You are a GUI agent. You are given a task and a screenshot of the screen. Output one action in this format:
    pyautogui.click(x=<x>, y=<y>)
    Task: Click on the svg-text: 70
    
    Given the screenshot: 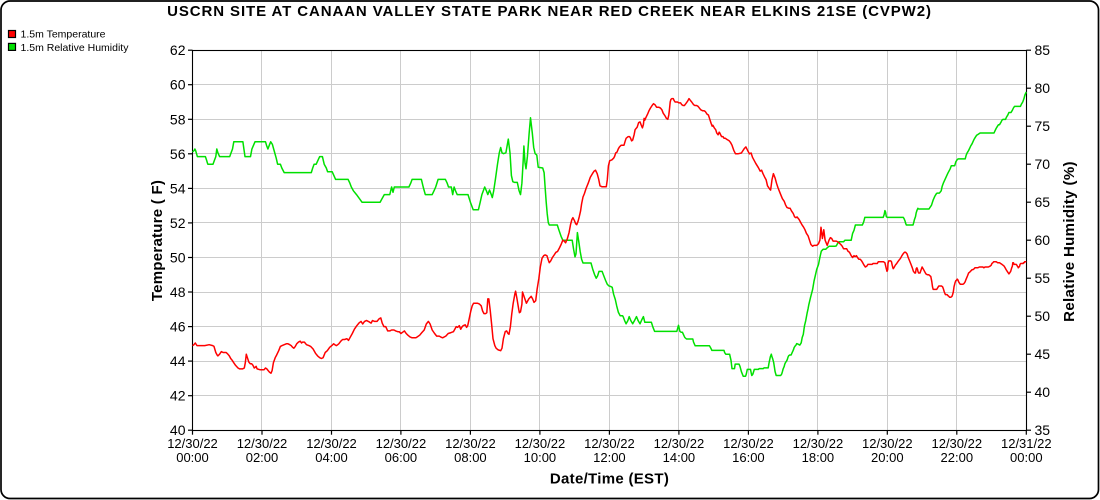 What is the action you would take?
    pyautogui.click(x=1043, y=164)
    